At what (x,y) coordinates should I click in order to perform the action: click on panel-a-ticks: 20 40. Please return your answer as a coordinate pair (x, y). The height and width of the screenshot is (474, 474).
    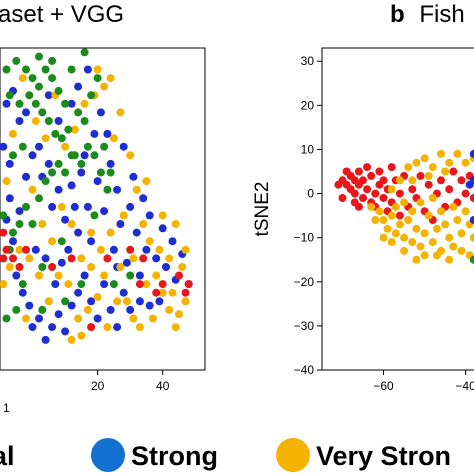
    Looking at the image, I should click on (130, 381).